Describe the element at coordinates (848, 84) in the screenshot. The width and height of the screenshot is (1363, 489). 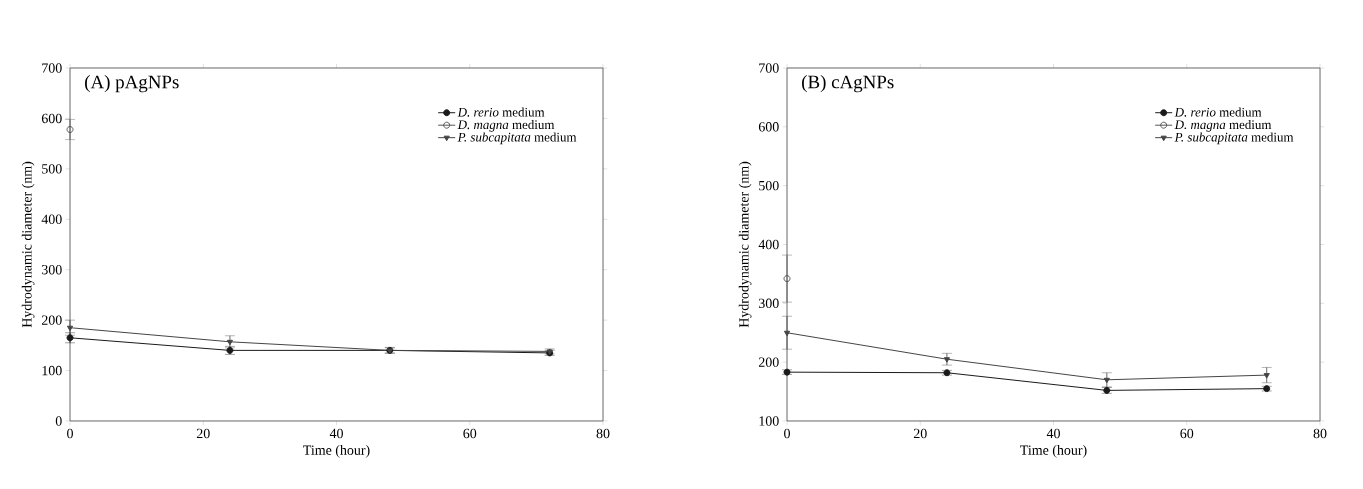
I see `chart-title: (B) cAgNPs` at that location.